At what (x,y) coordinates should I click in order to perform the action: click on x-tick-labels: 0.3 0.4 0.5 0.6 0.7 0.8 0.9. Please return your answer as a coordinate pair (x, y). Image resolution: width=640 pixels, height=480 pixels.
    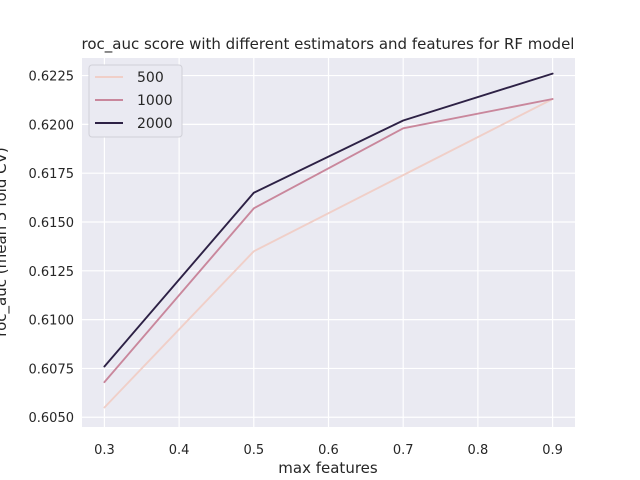
    Looking at the image, I should click on (328, 450).